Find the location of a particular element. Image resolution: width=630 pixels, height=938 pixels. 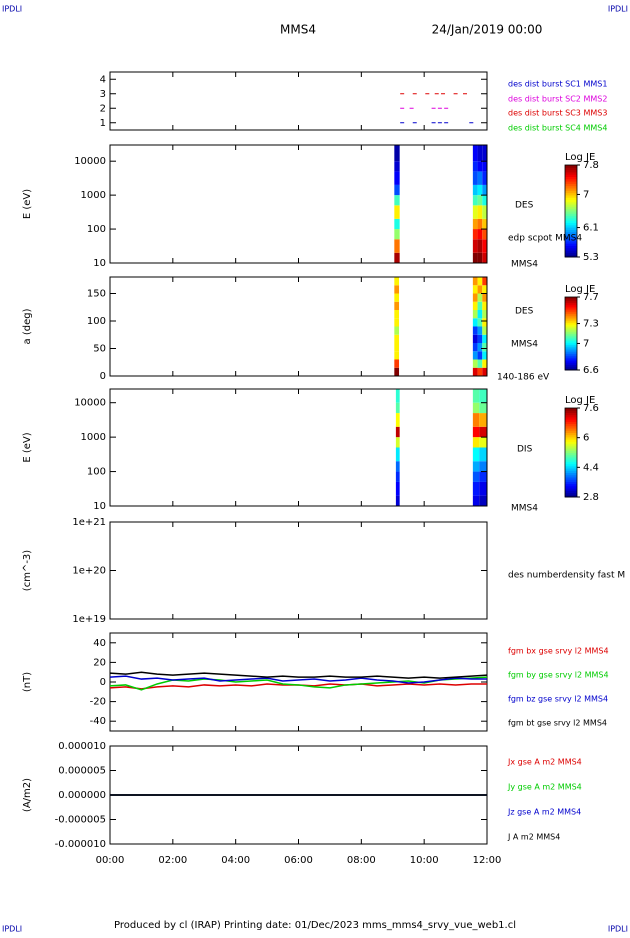

y-tick-label: 1000 is located at coordinates (93, 195).